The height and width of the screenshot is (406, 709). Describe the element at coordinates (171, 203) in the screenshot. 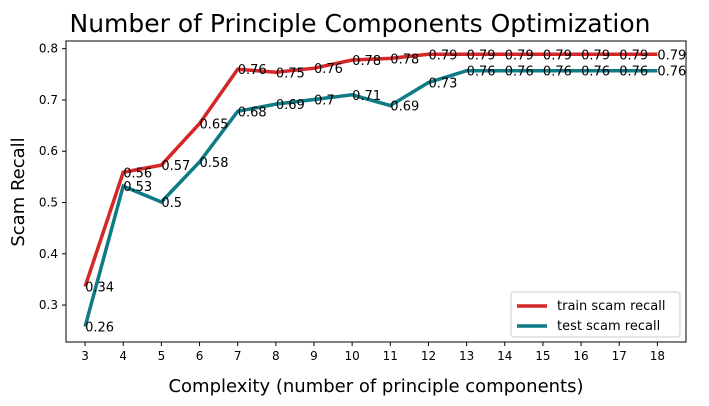

I see `data-label: 0.5` at that location.